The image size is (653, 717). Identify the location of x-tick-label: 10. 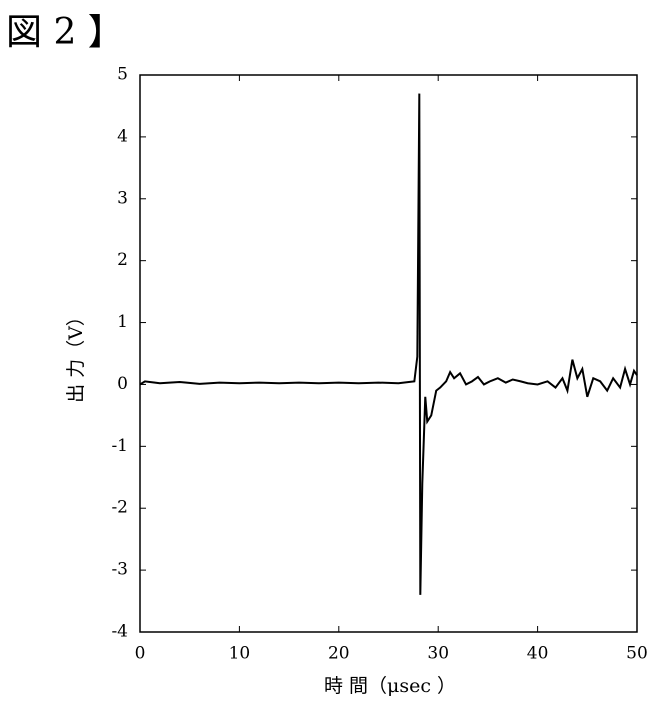
(240, 654).